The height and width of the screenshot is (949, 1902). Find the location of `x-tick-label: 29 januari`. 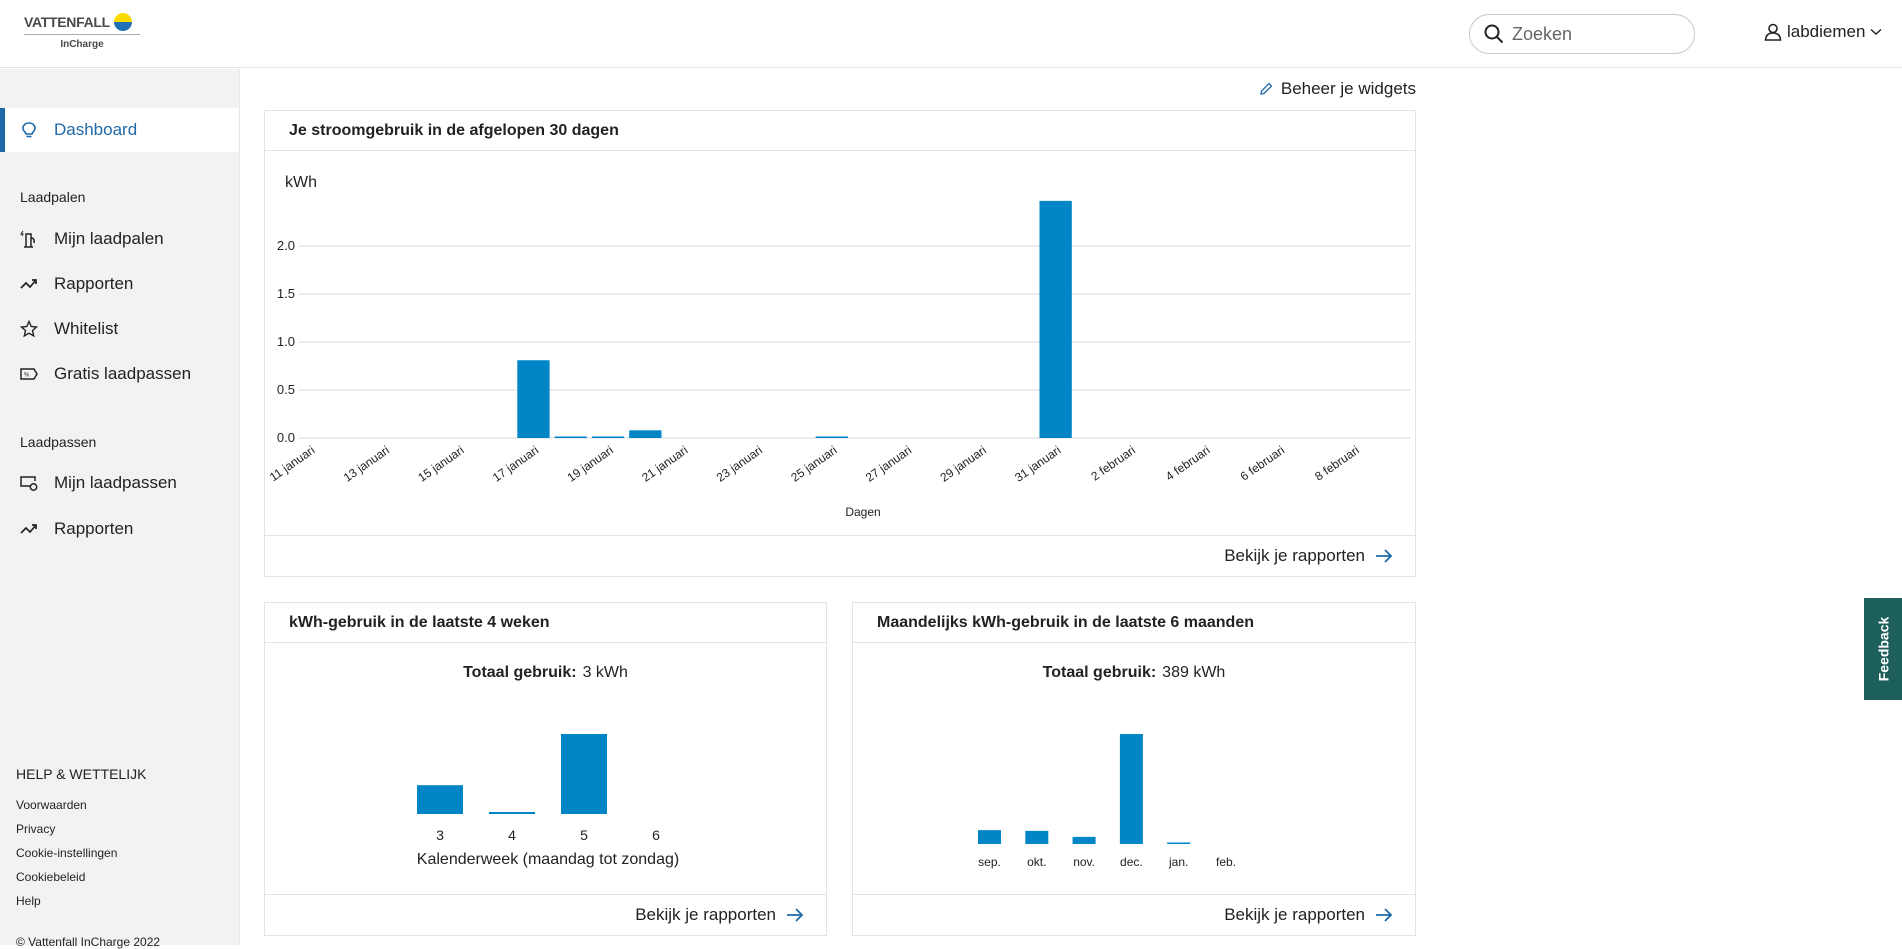

x-tick-label: 29 januari is located at coordinates (963, 464).